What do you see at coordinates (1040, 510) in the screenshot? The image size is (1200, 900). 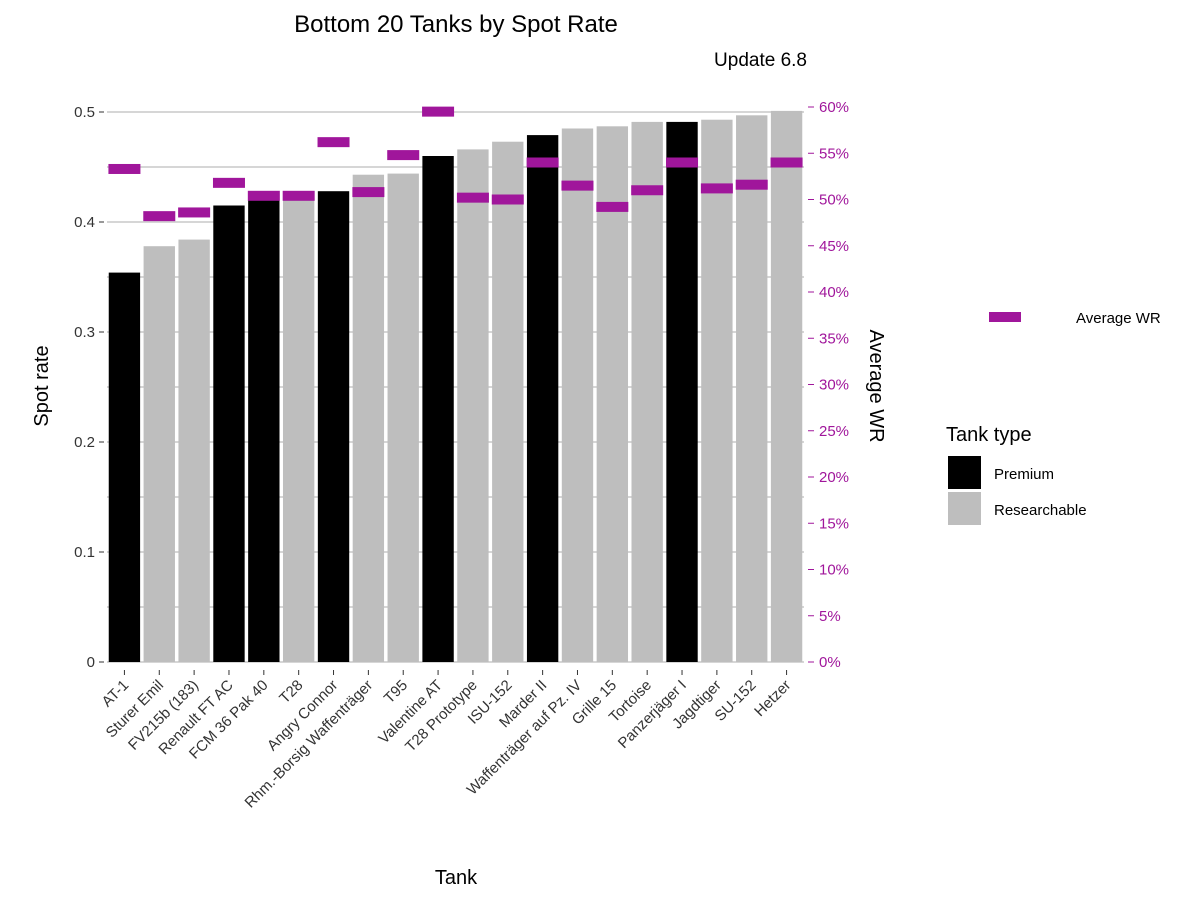 I see `legend-researchable-label: Researchable` at bounding box center [1040, 510].